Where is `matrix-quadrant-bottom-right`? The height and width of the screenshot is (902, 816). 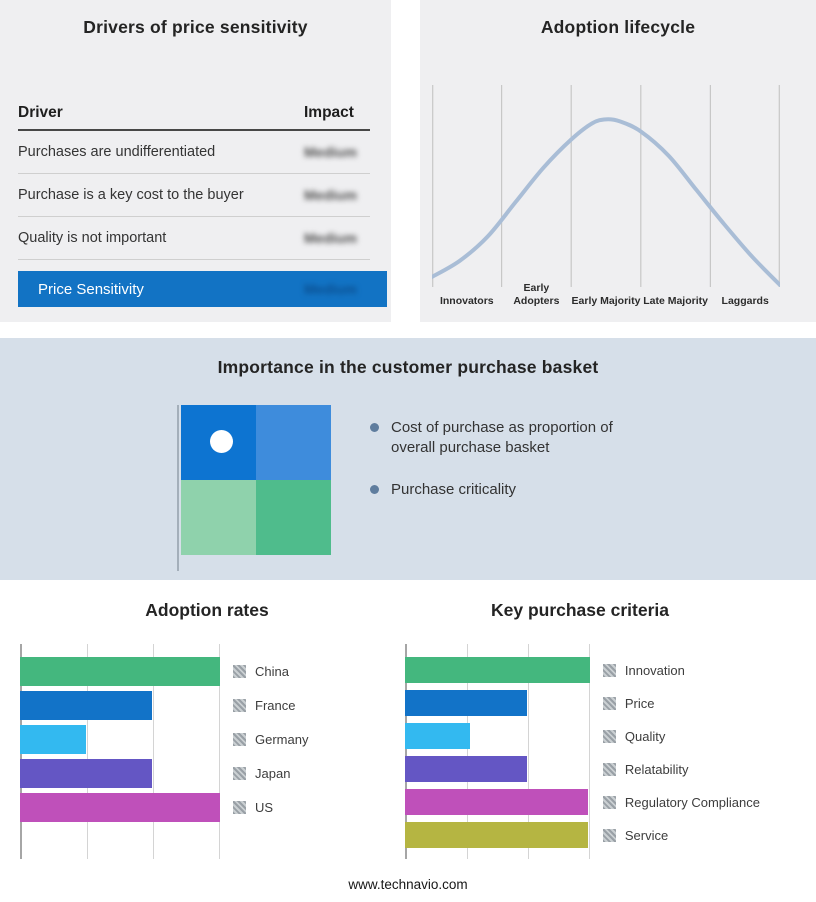 matrix-quadrant-bottom-right is located at coordinates (293, 517).